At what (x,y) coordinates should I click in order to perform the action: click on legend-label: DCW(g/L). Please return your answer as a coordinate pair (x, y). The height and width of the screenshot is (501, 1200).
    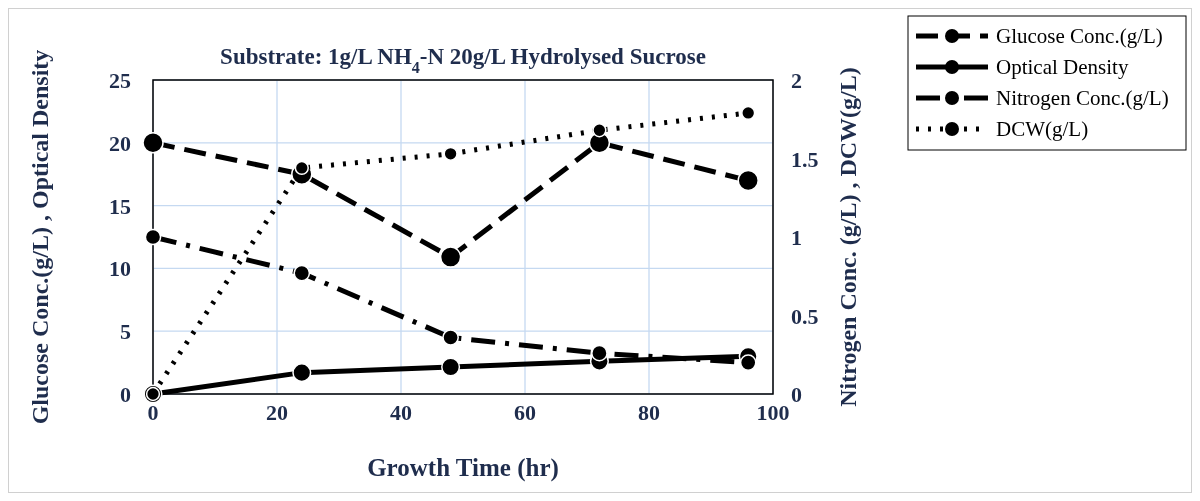
    Looking at the image, I should click on (1042, 129).